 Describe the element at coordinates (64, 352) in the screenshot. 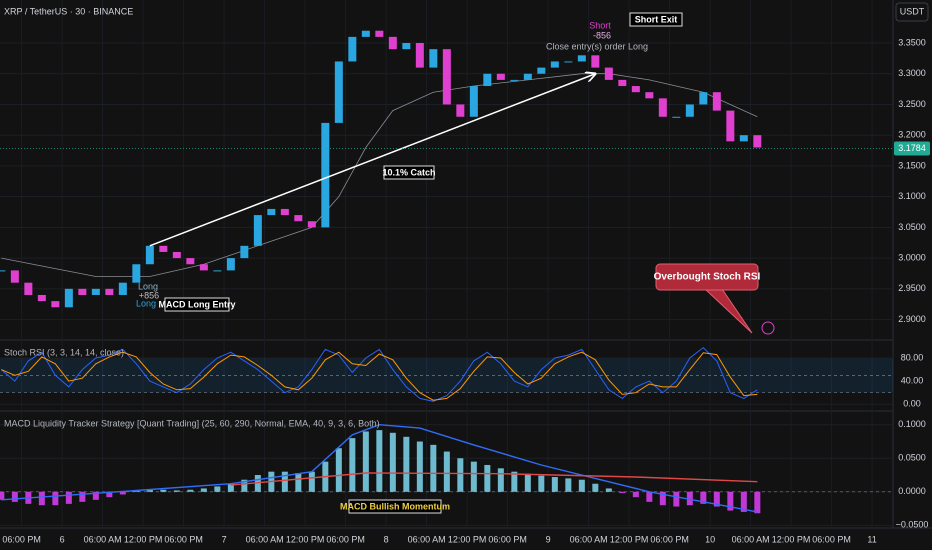

I see `stoch-title: Stoch RSI (3, 3, 14, 14, close)` at that location.